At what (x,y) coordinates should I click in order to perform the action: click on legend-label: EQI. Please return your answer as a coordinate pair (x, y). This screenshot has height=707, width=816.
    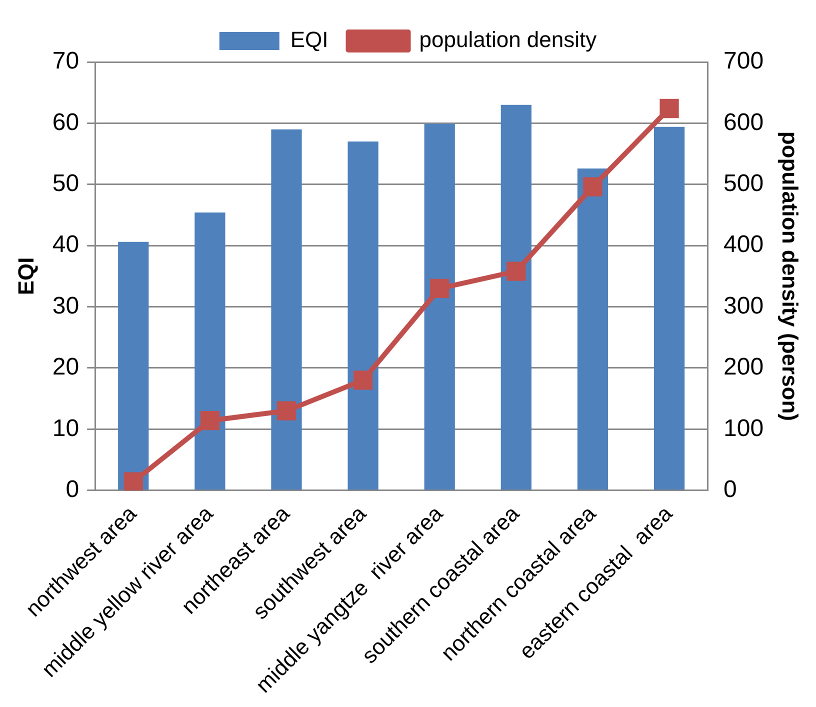
    Looking at the image, I should click on (309, 39).